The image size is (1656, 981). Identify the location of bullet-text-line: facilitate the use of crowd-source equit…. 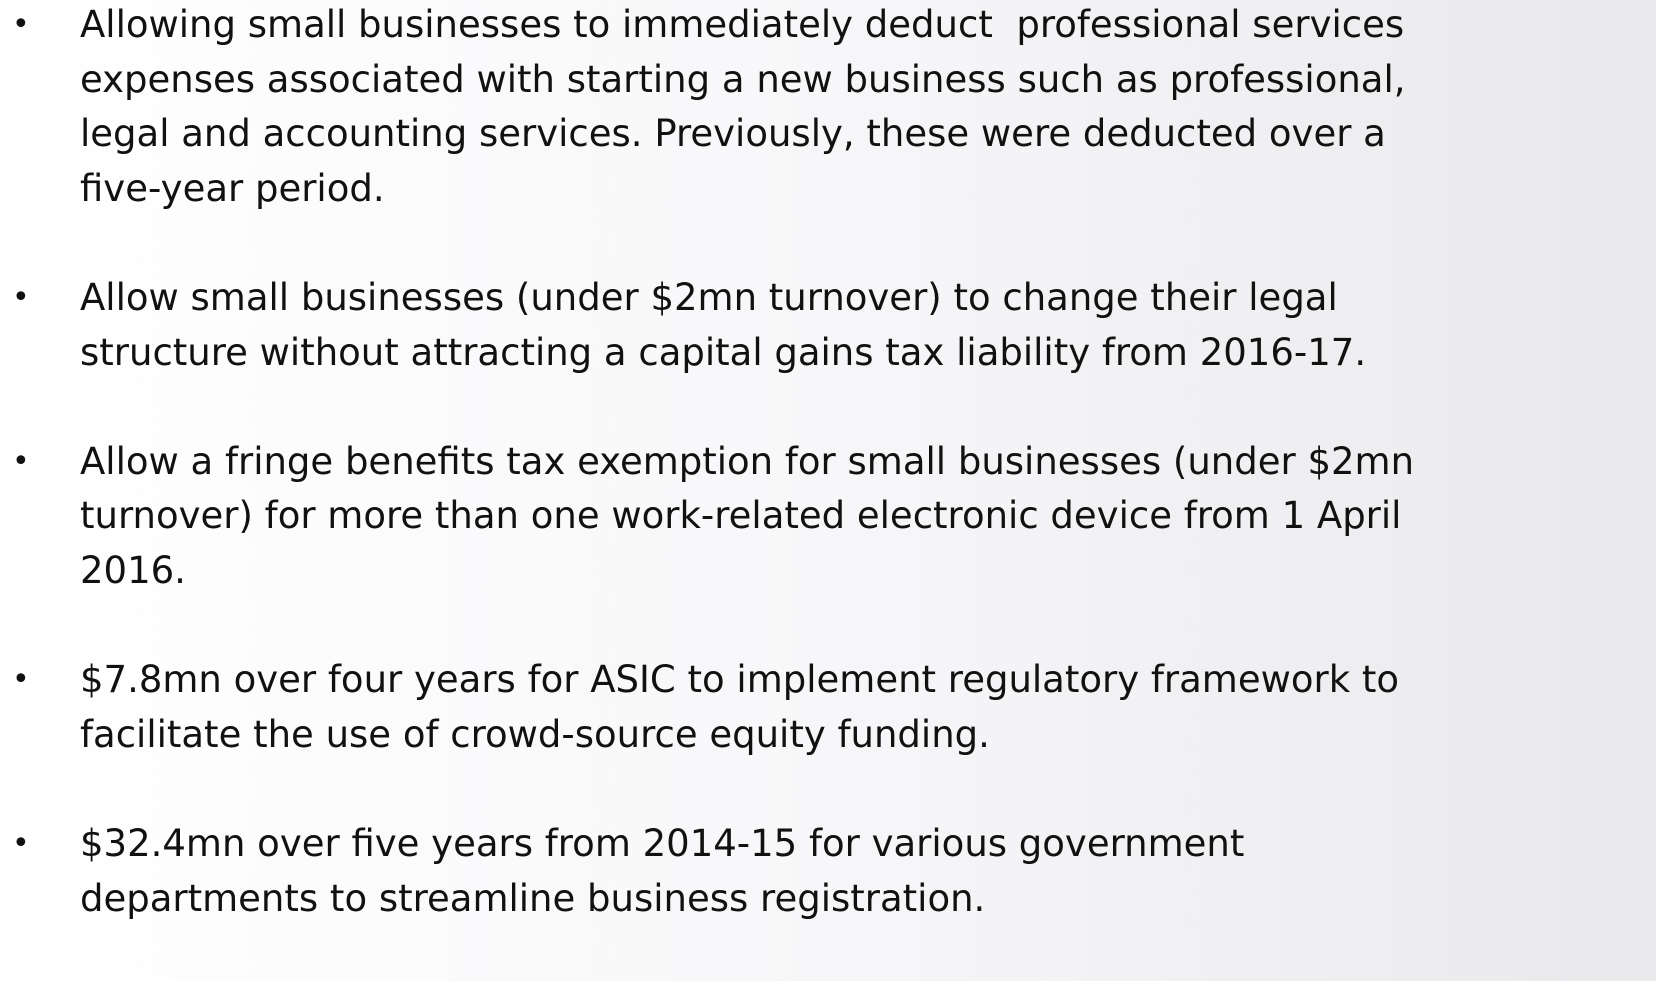
(535, 734).